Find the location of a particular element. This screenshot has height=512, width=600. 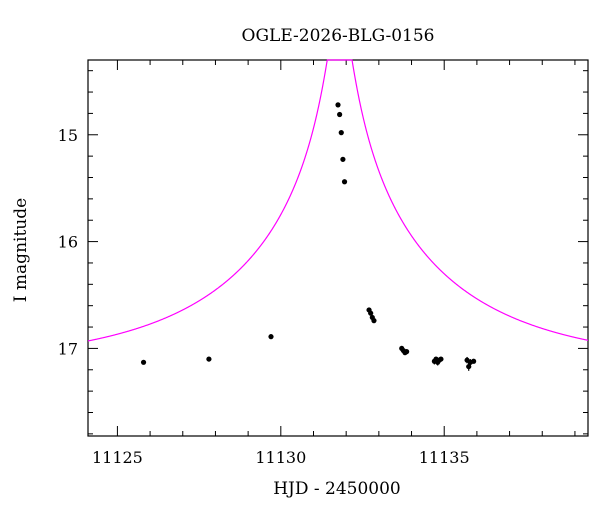

x-tick-label: 11130 is located at coordinates (280, 457).